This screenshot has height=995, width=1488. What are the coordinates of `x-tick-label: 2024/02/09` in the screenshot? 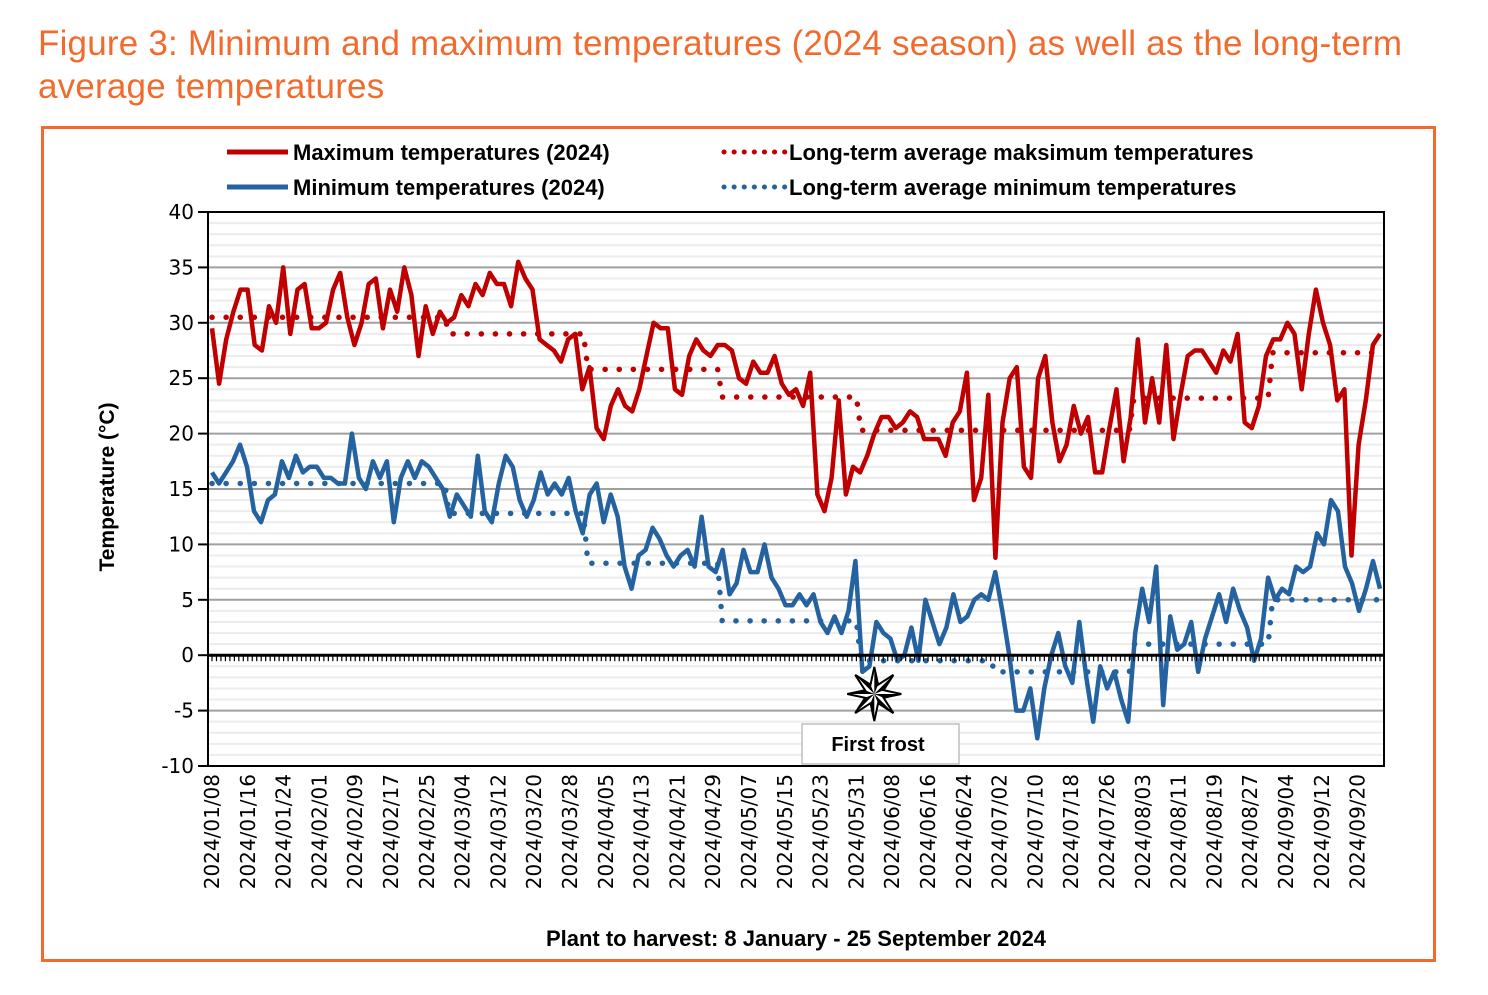 It's located at (355, 831).